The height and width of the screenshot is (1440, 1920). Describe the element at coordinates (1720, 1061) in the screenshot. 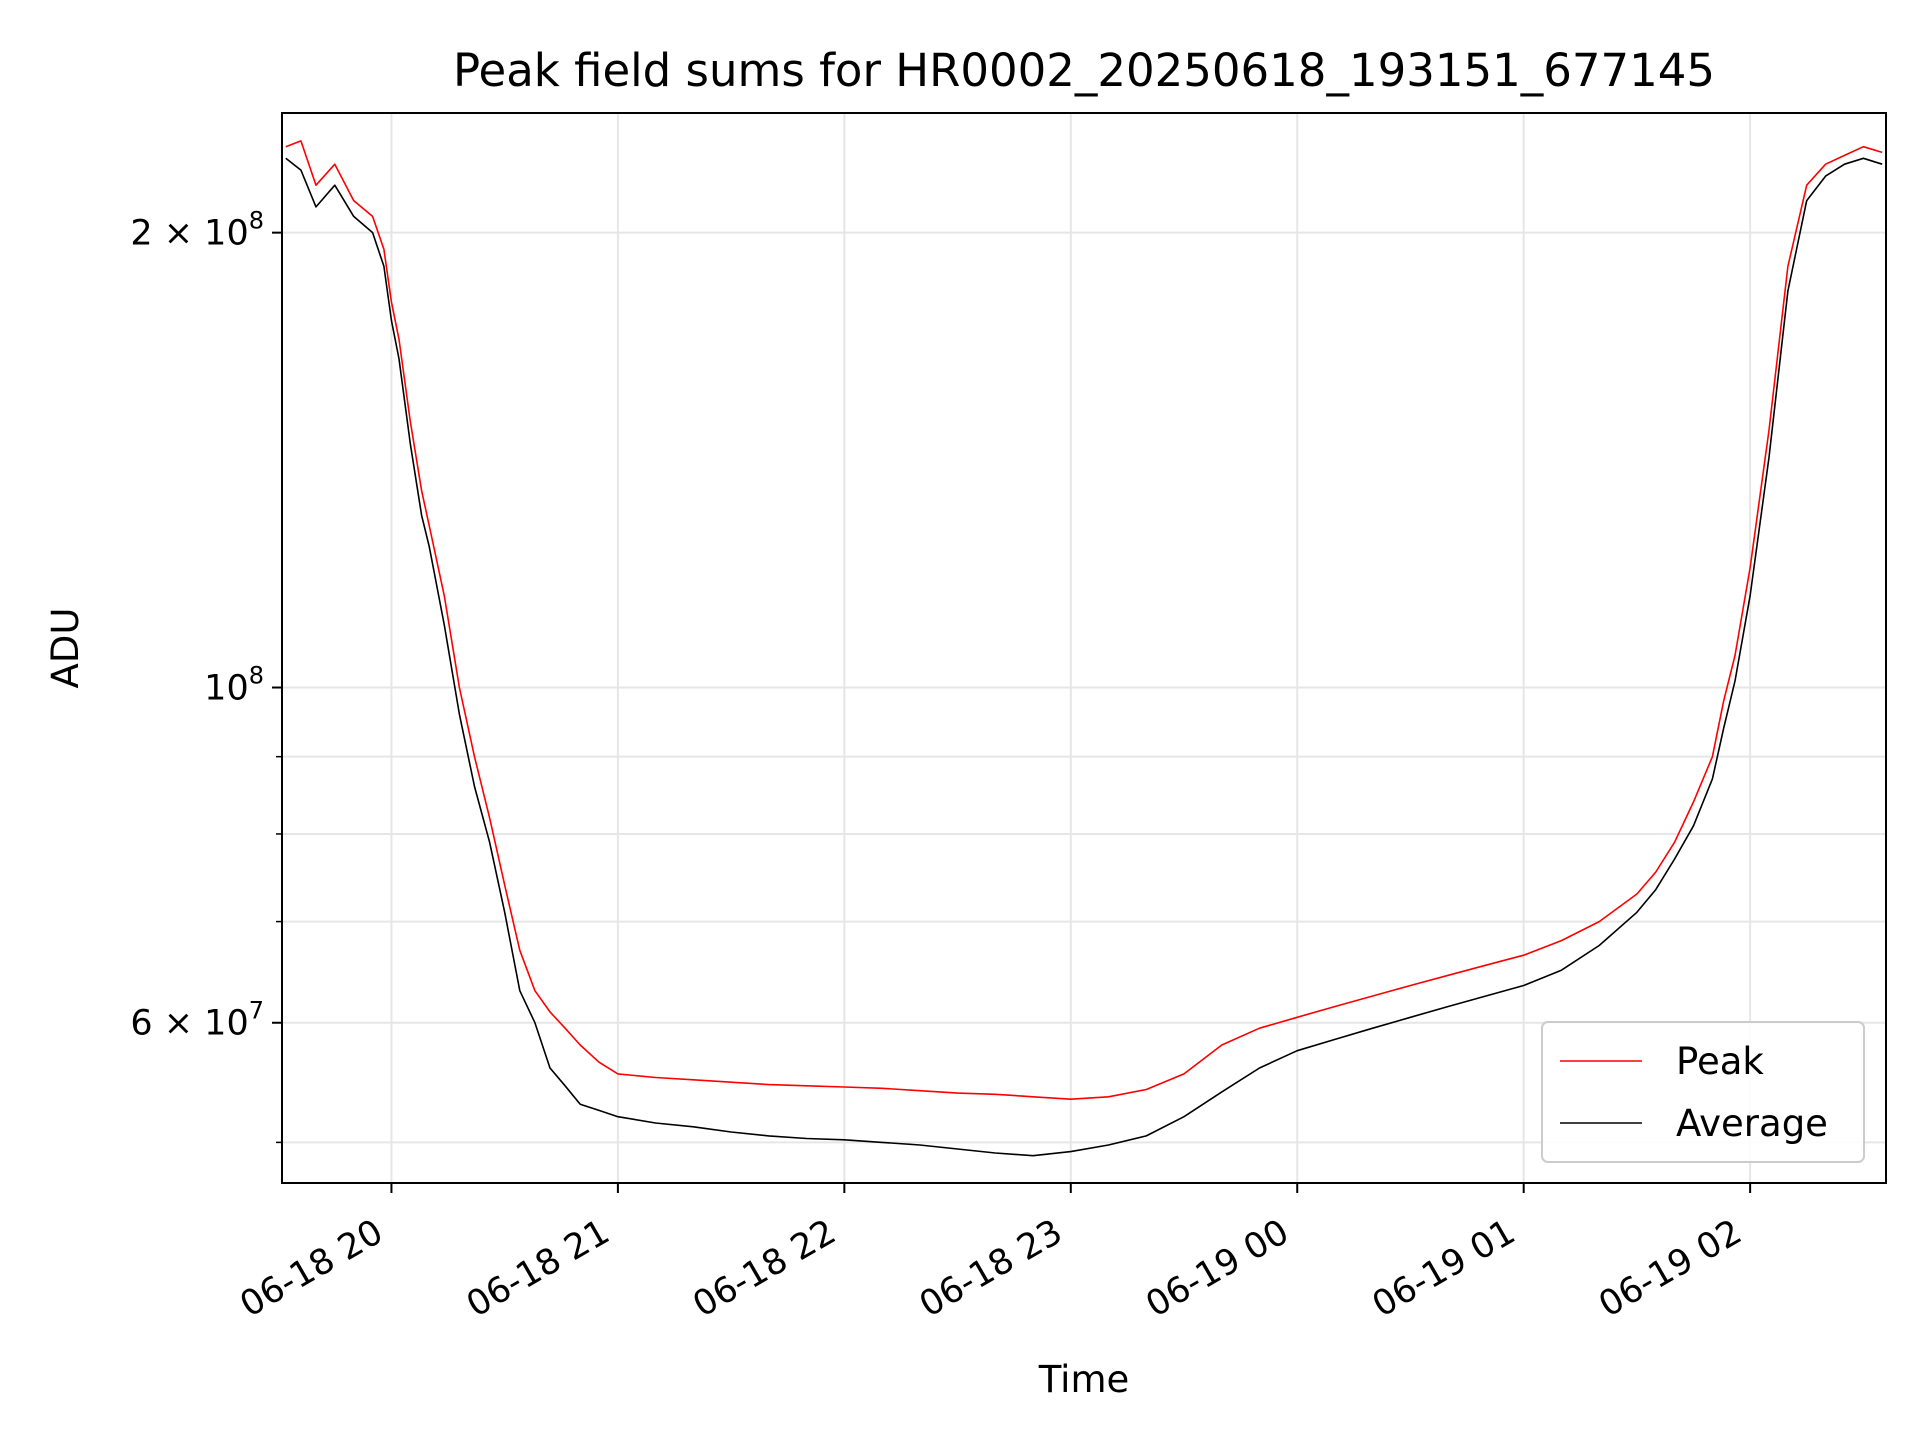

I see `legend-label-peak: Peak` at that location.